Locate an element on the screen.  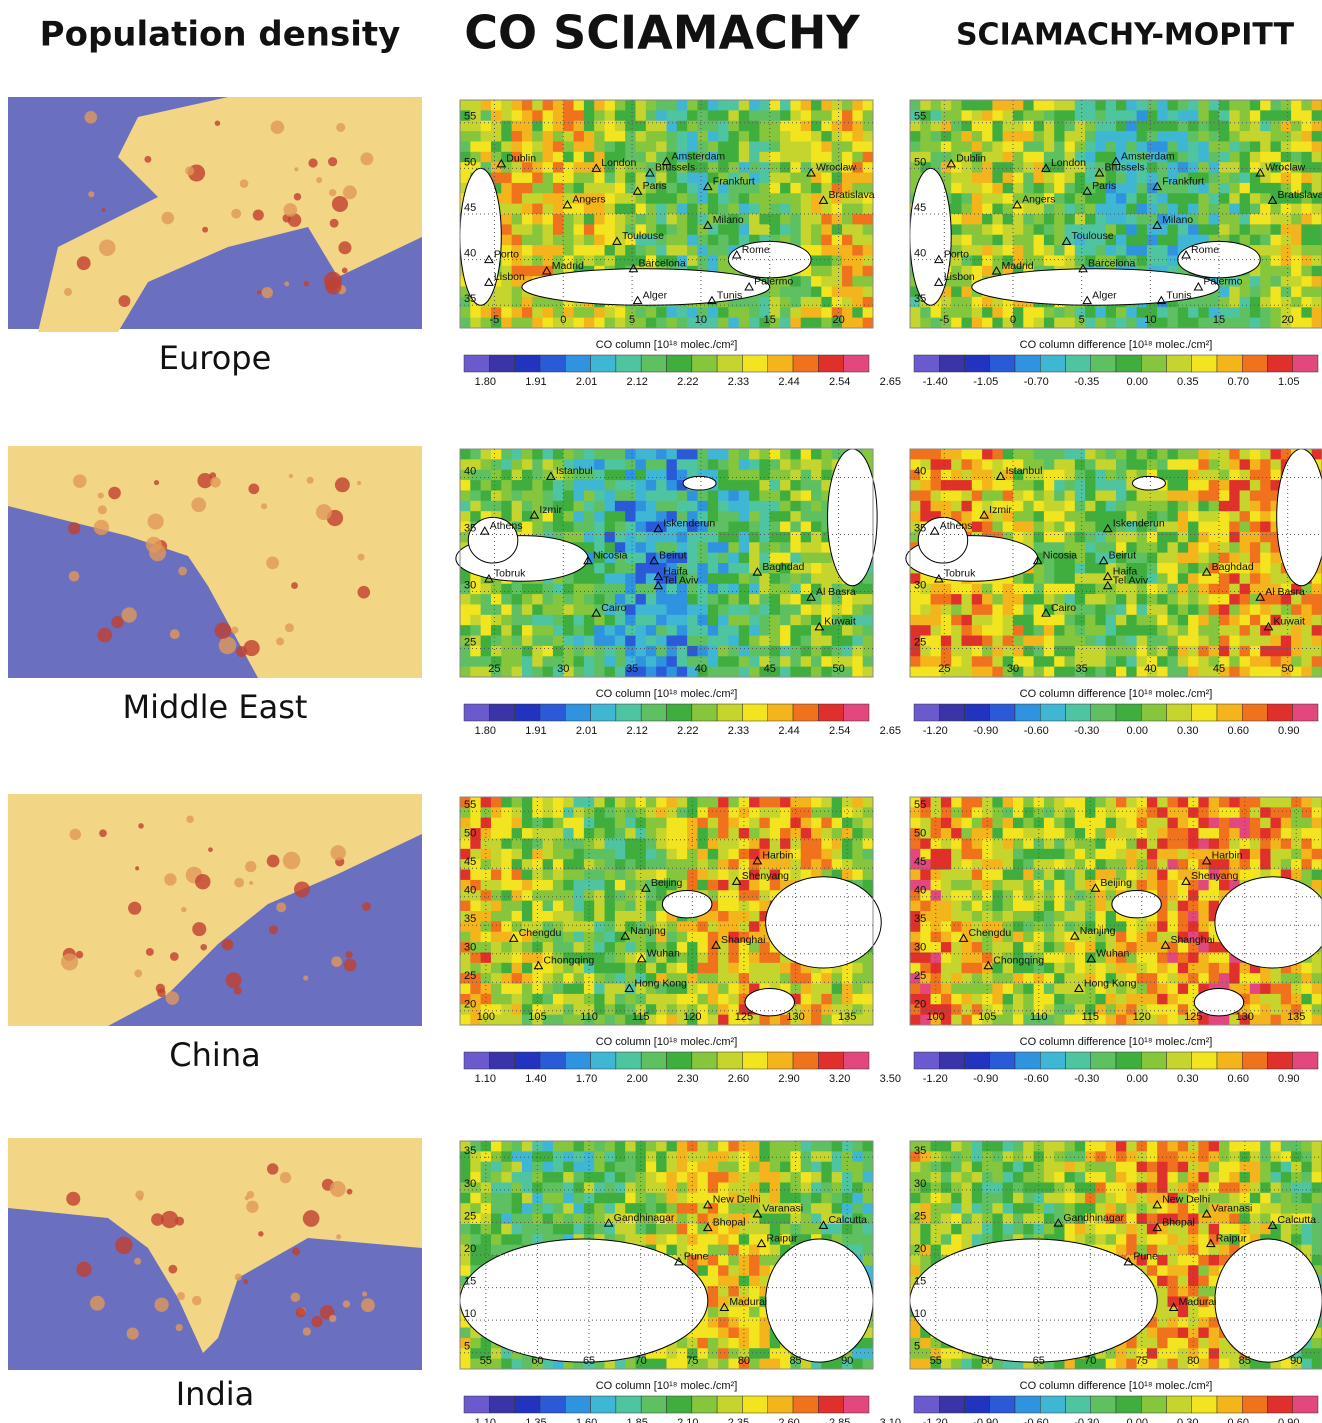
colorbar-tick: 2.22 is located at coordinates (687, 382).